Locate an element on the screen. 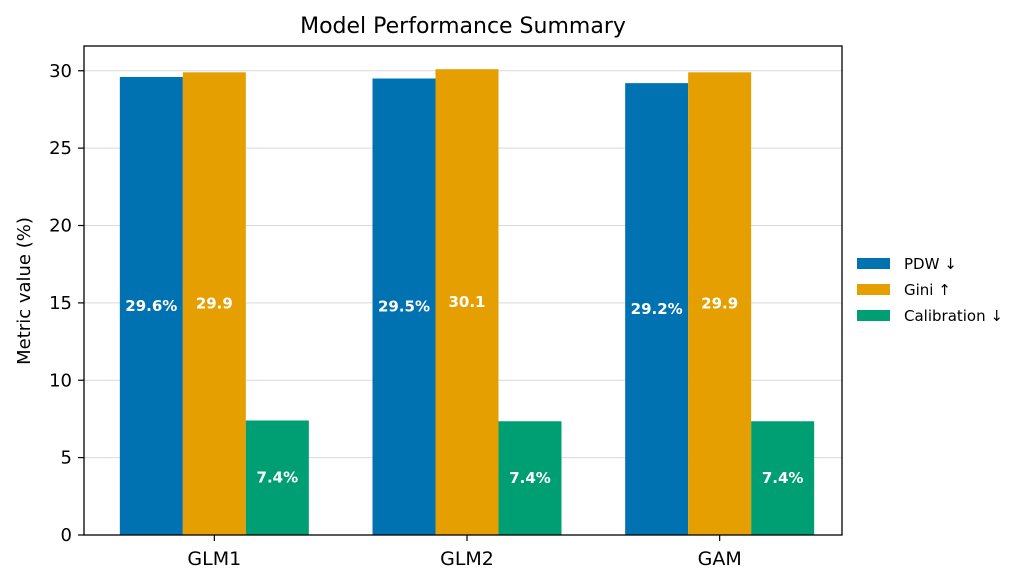 The height and width of the screenshot is (585, 1035). legend-label-1: Gini ↑ is located at coordinates (927, 290).